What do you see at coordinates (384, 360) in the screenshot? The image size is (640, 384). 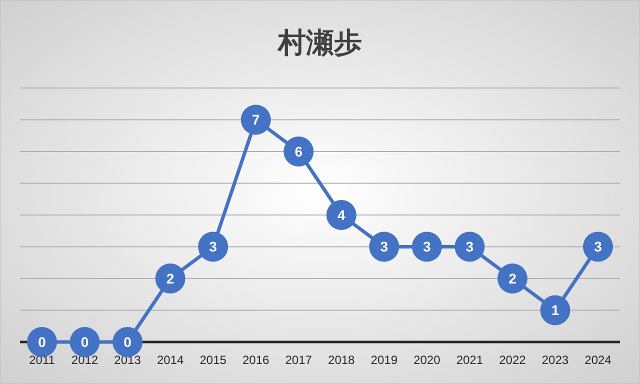 I see `x-tick-label: 2019` at bounding box center [384, 360].